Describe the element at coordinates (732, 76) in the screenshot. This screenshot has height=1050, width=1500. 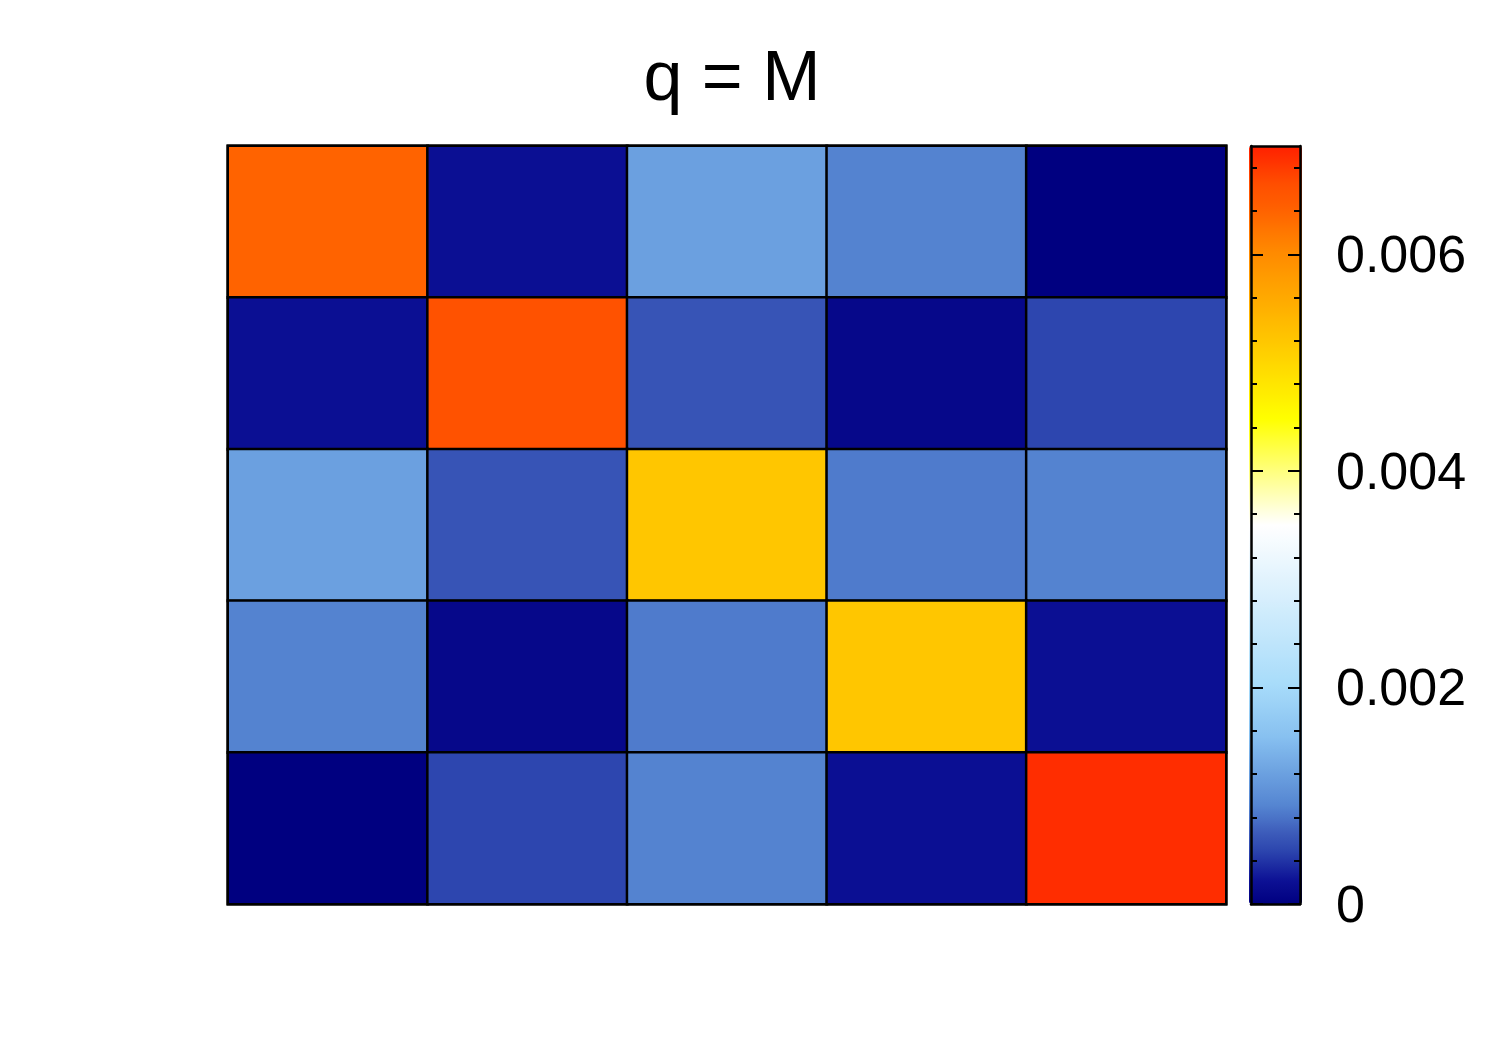
I see `chart-title: q = M` at that location.